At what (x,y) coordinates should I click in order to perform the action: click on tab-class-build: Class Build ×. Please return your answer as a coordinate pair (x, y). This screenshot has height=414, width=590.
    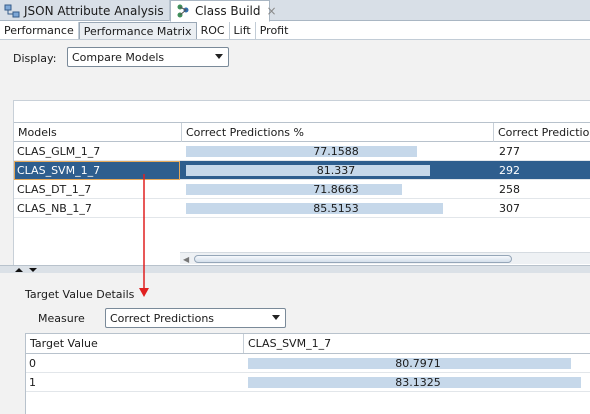
    Looking at the image, I should click on (223, 11).